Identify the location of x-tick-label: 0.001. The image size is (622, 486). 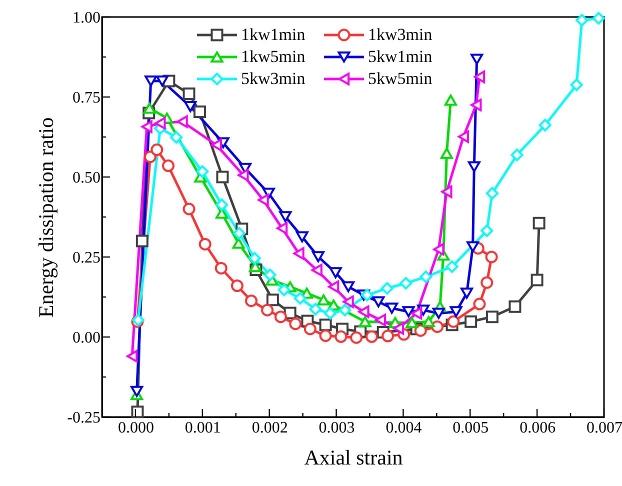
(202, 428).